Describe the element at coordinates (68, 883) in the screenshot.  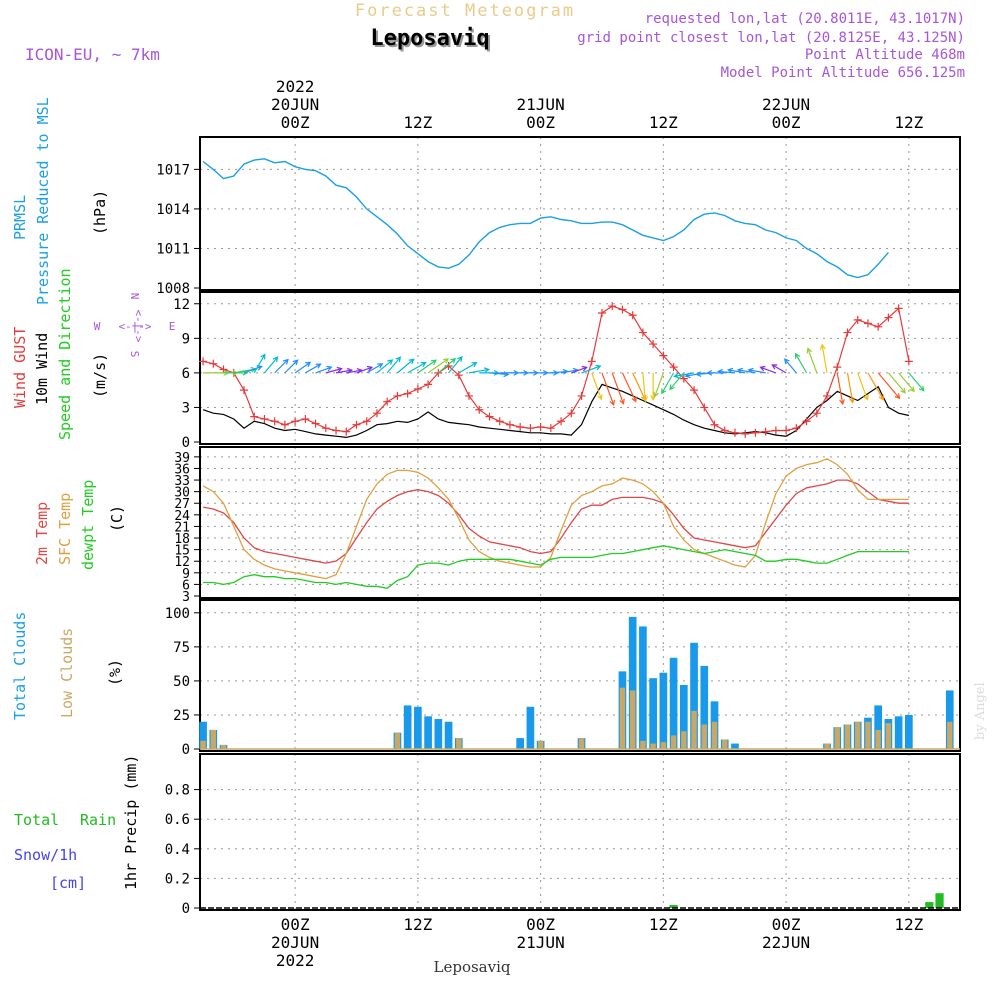
I see `cm-label: [cm]` at that location.